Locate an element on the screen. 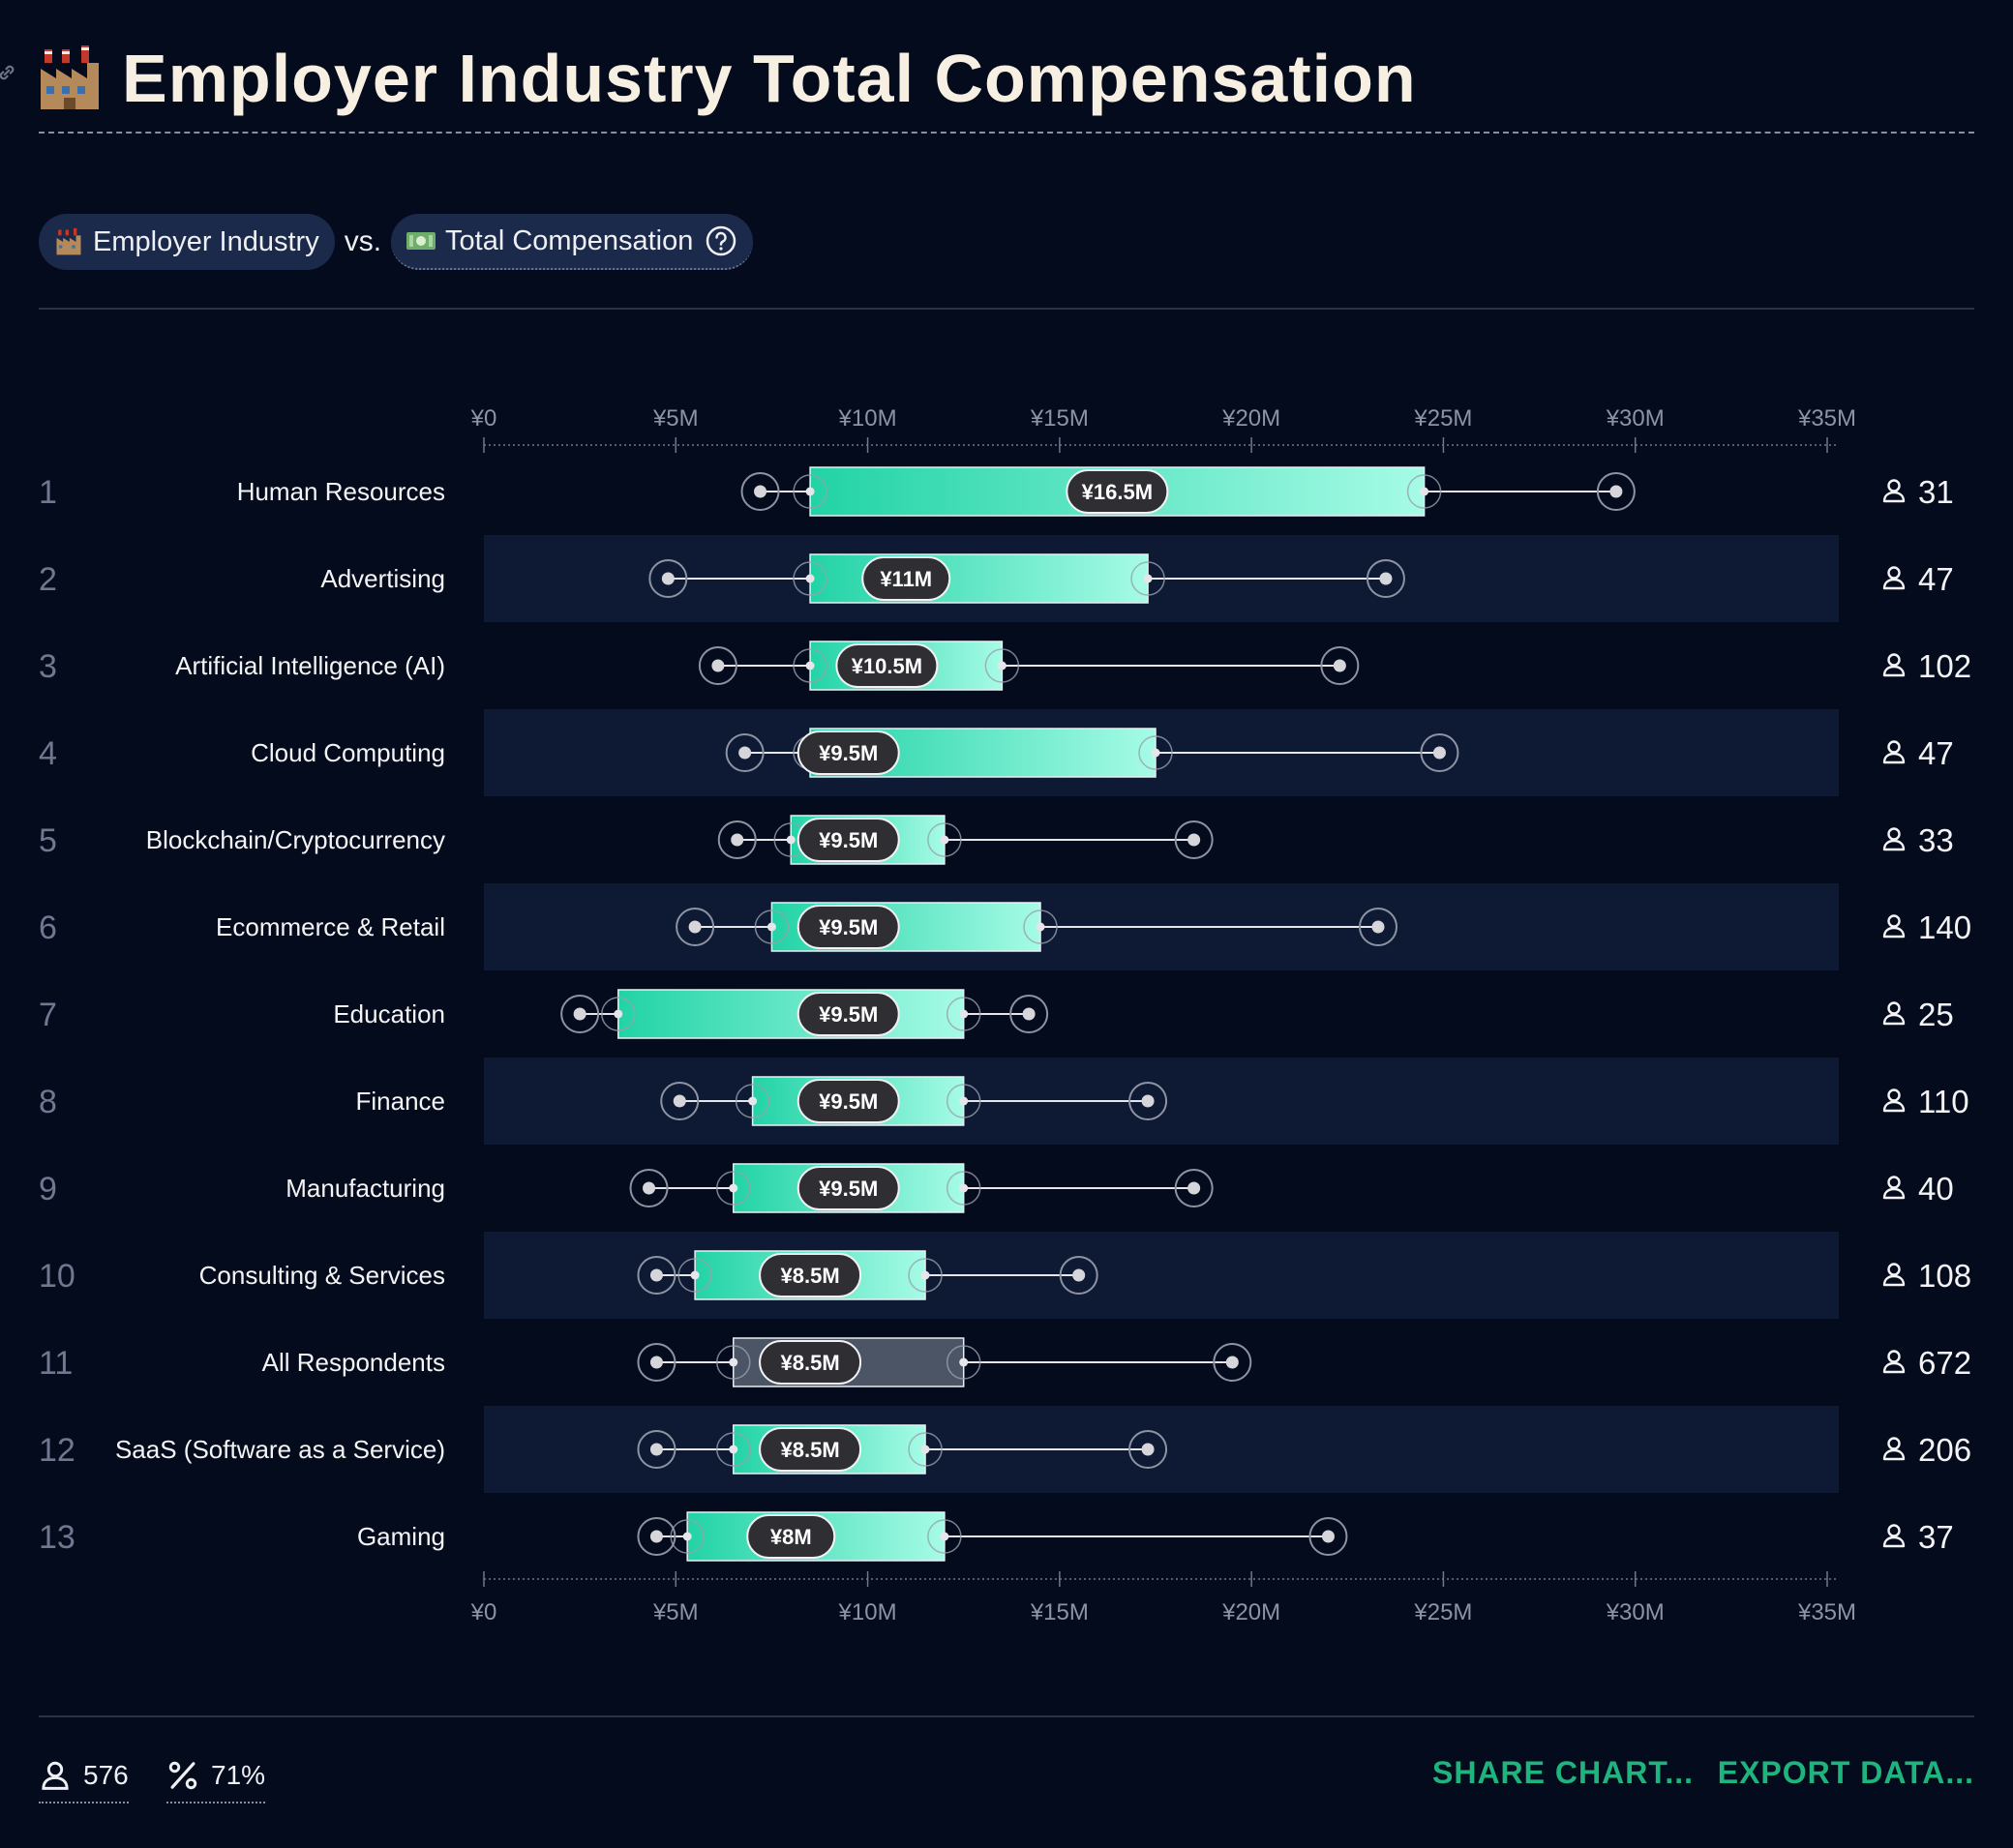  top-axis-tick-label: ¥30M is located at coordinates (1635, 418).